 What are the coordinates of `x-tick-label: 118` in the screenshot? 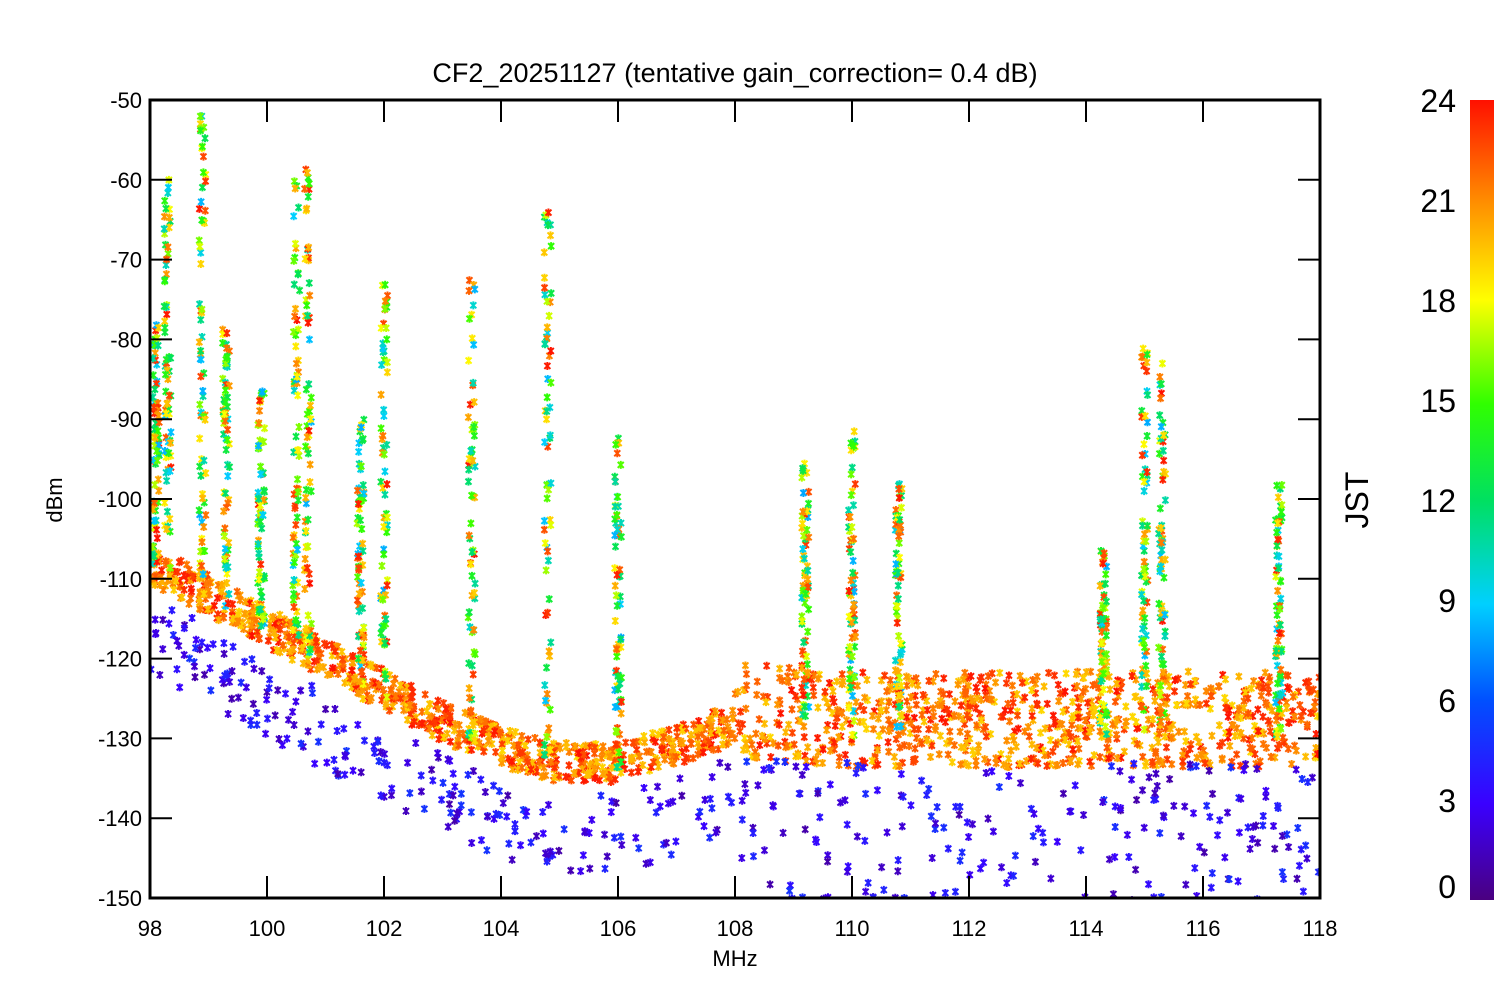 It's located at (1319, 928).